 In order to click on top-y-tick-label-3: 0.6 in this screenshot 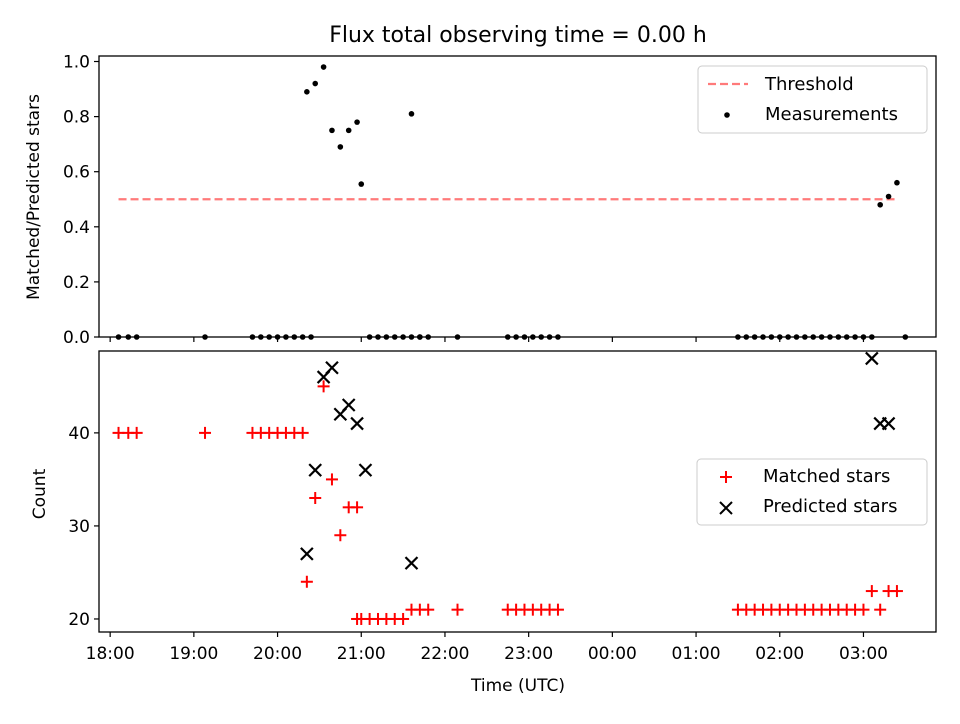, I will do `click(76, 173)`.